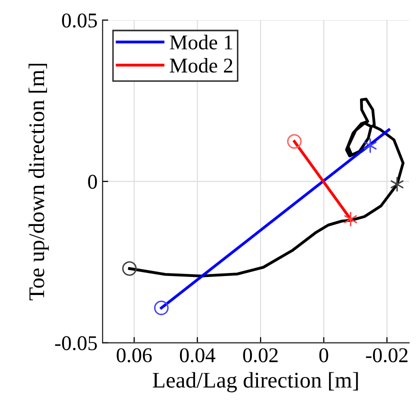 This screenshot has height=410, width=417. What do you see at coordinates (201, 65) in the screenshot?
I see `legend-label: Mode 2` at bounding box center [201, 65].